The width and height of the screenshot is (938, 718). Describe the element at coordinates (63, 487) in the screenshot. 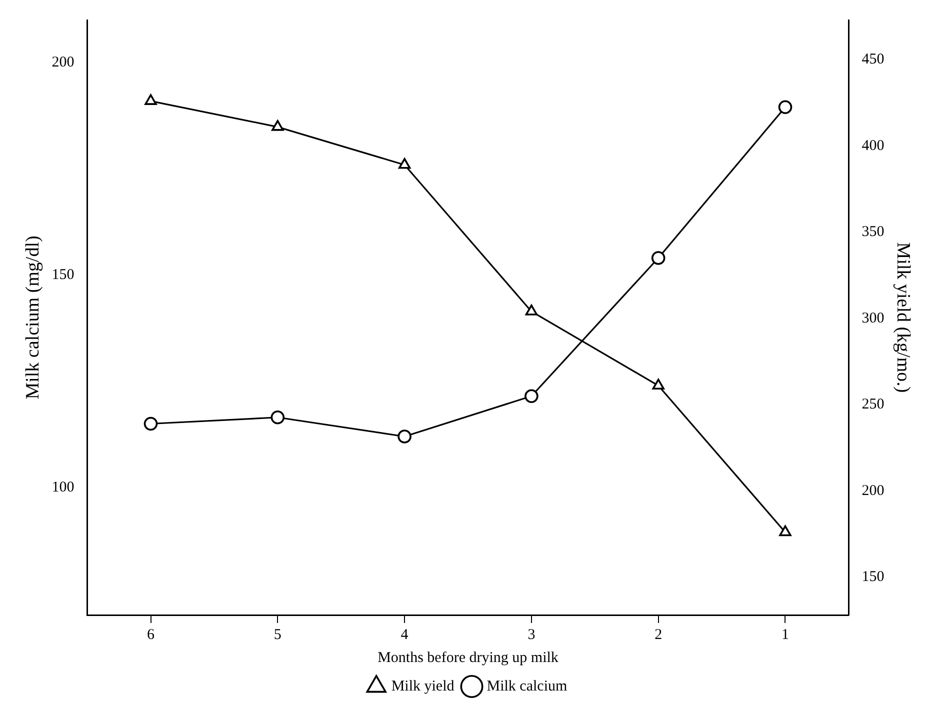

I see `y-tick-label: 100` at that location.